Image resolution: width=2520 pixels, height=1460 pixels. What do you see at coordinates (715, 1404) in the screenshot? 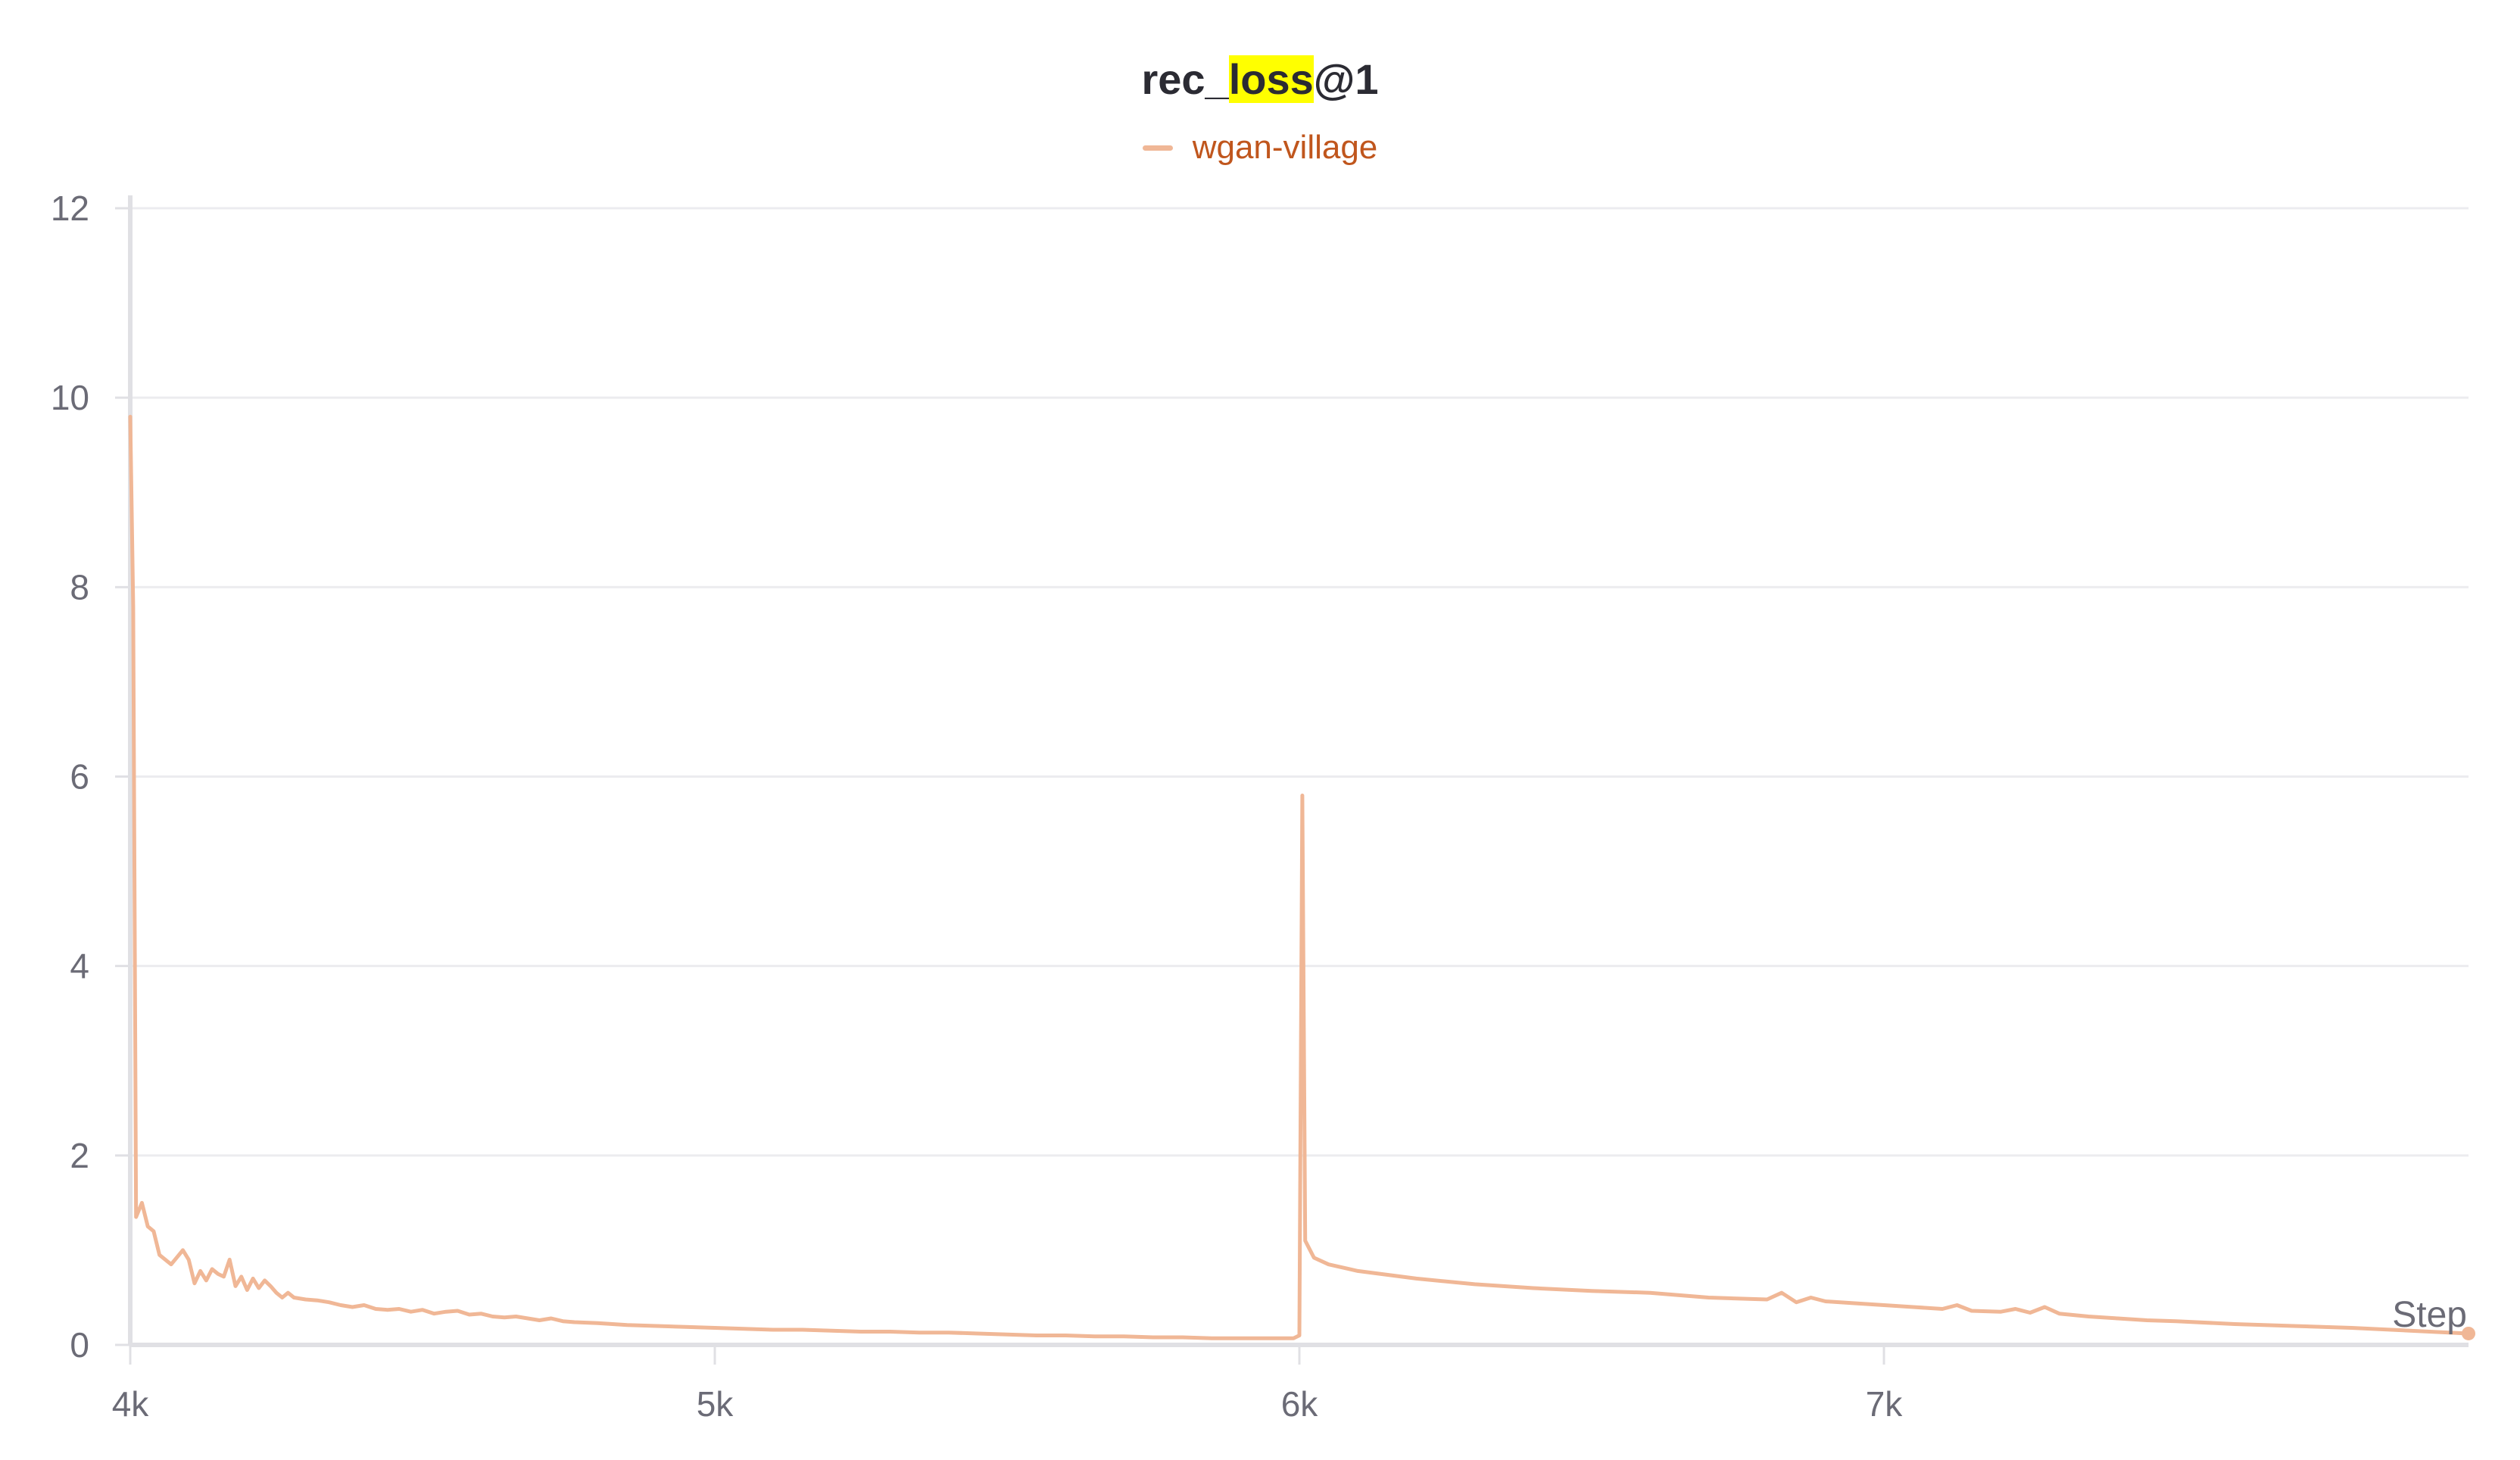
I see `x-tick-label: 5k` at bounding box center [715, 1404].